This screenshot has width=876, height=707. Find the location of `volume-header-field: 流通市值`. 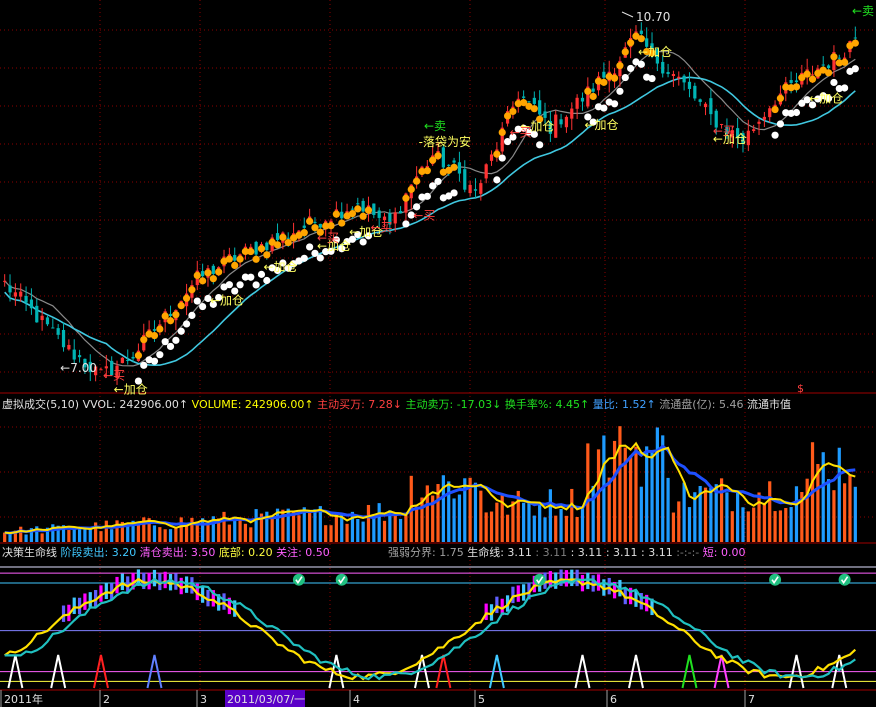

volume-header-field: 流通市值 is located at coordinates (769, 404).